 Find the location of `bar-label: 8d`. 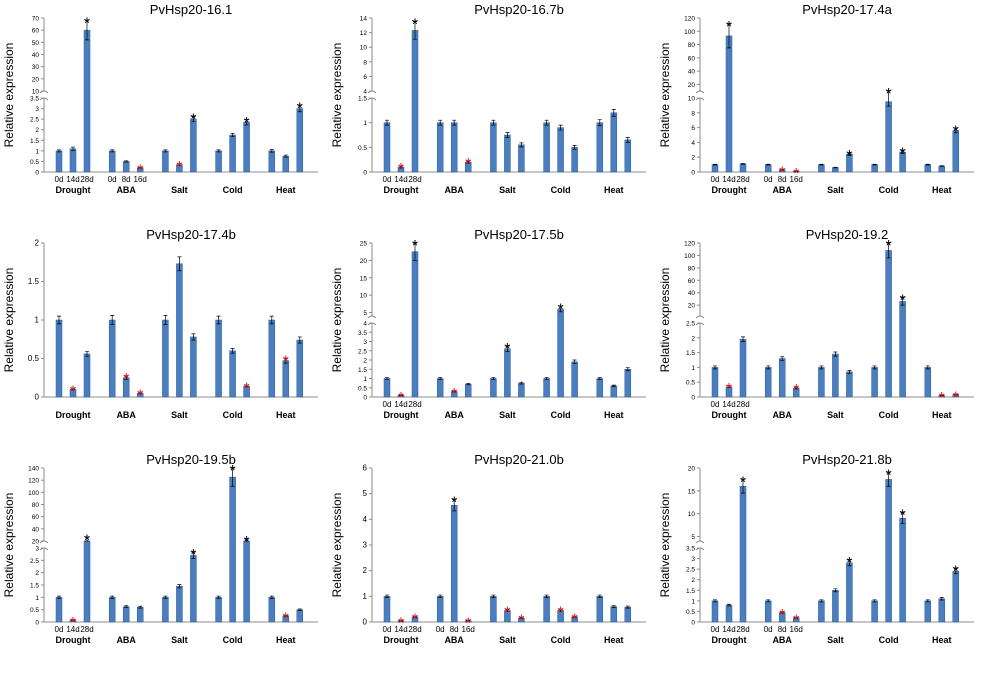

bar-label: 8d is located at coordinates (126, 179).